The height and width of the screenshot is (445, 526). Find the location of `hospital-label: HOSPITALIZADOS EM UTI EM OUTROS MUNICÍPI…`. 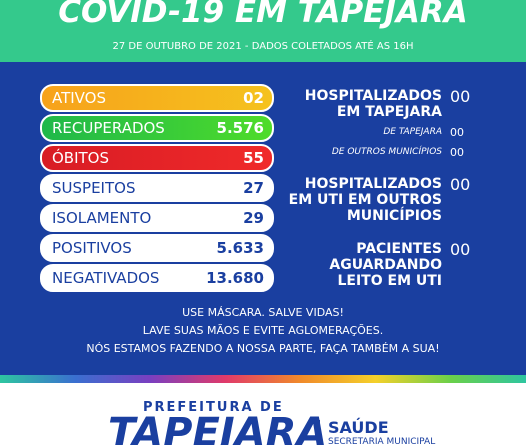

hospital-label: HOSPITALIZADOS EM UTI EM OUTROS MUNICÍPI… is located at coordinates (365, 200).